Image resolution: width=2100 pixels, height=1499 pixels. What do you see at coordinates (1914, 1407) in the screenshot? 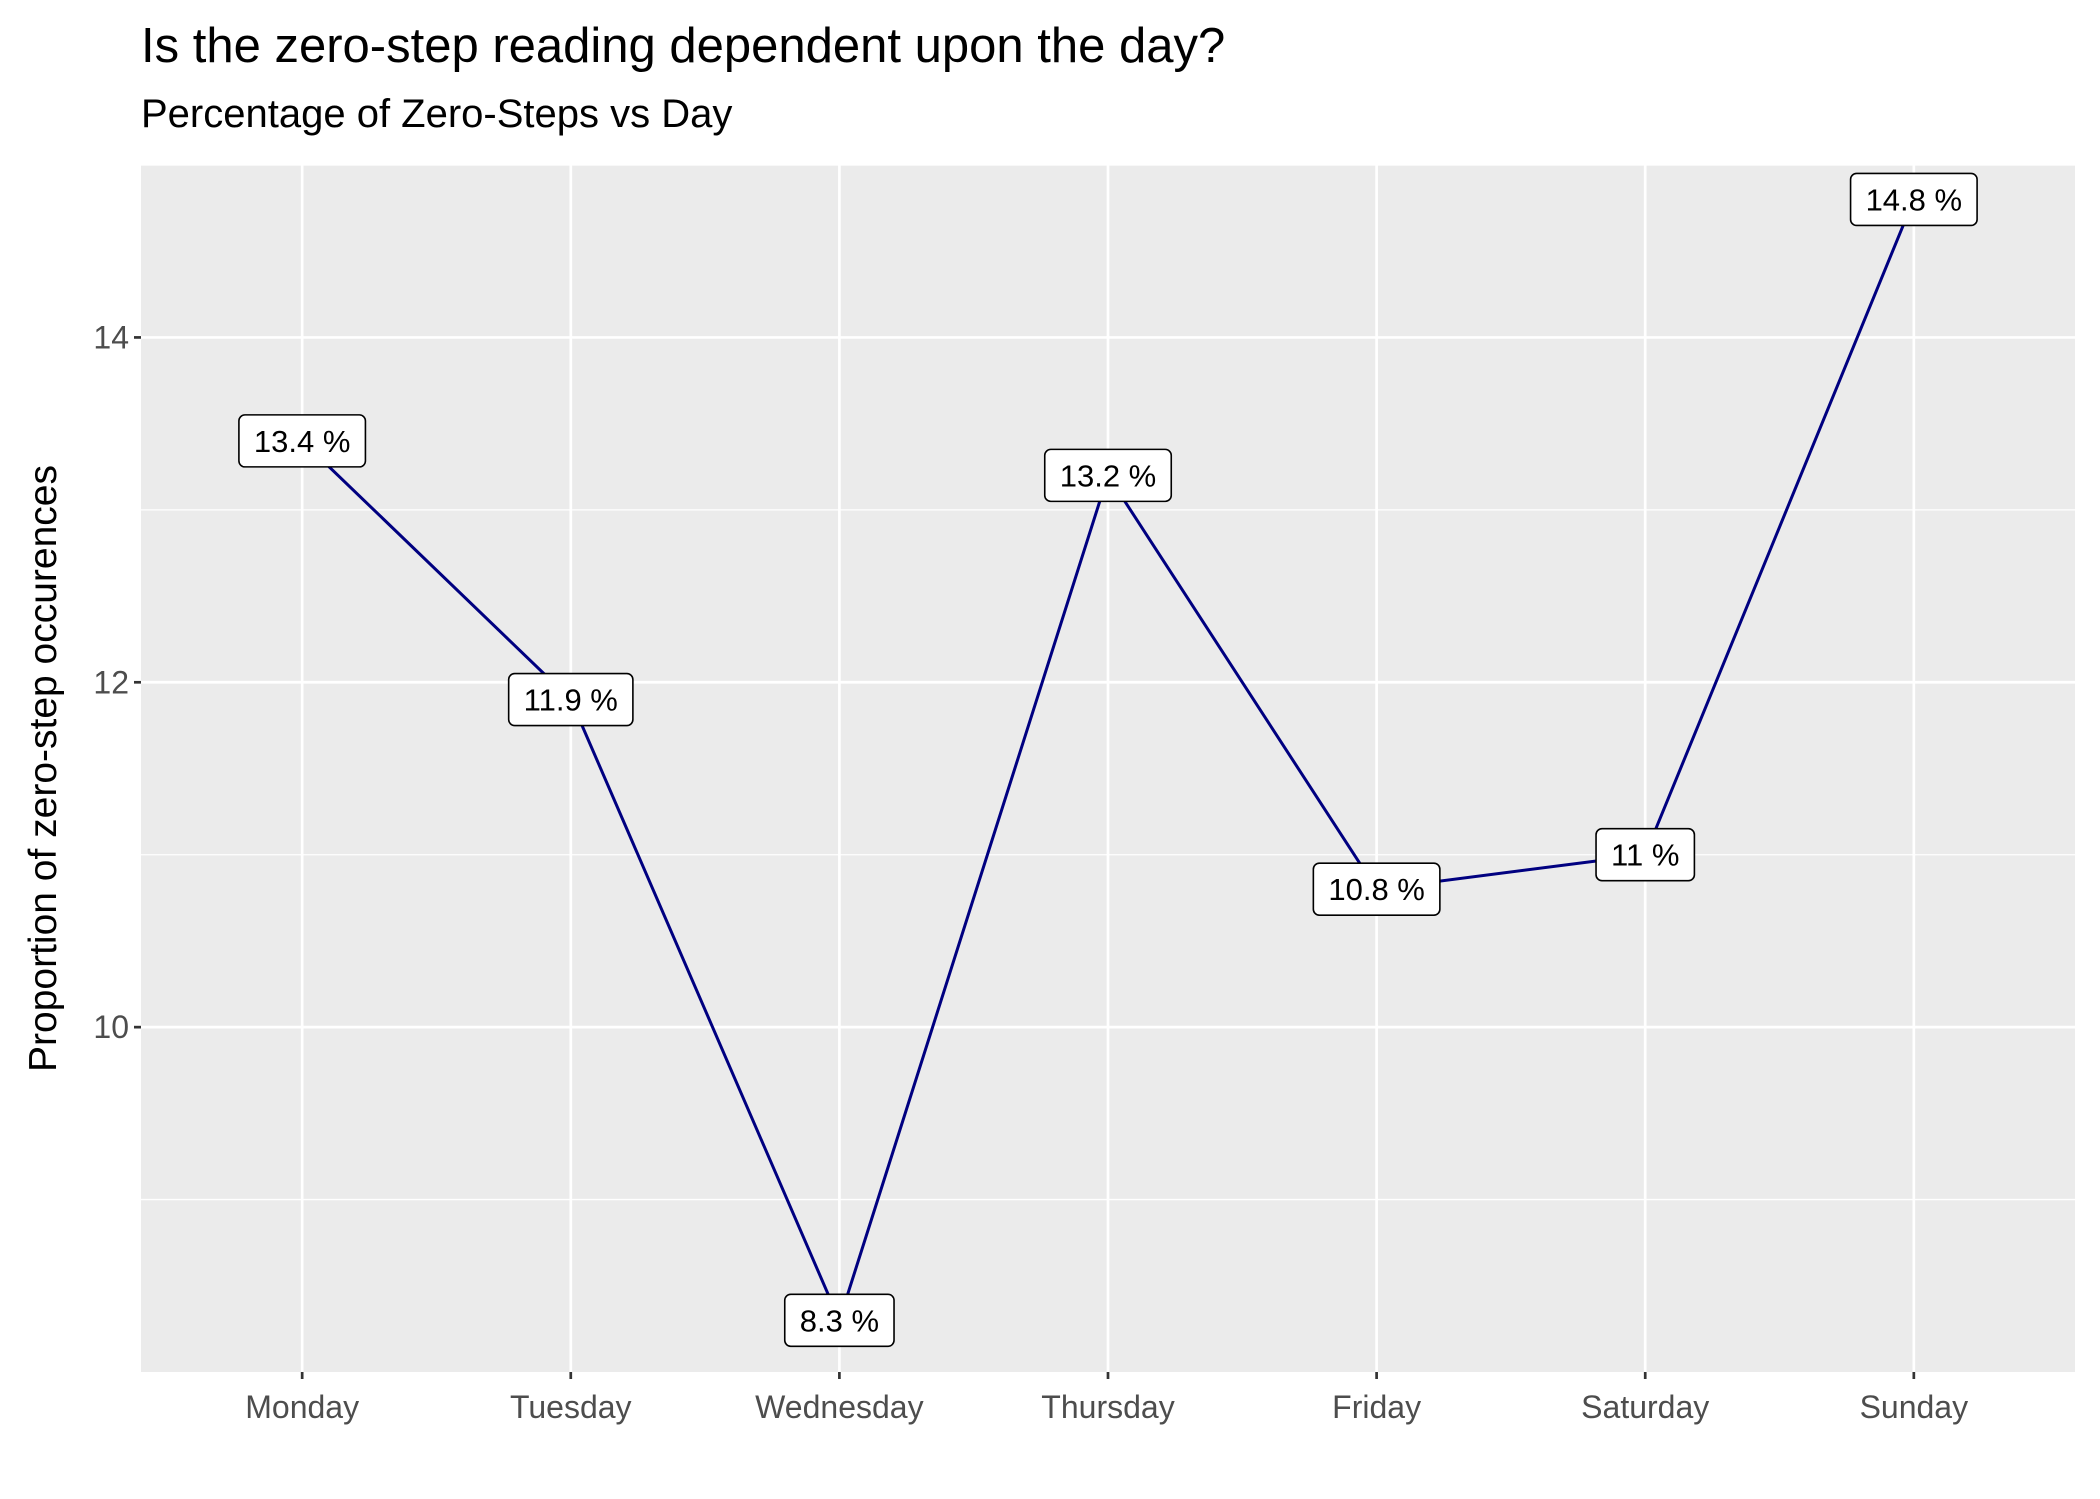
I see `x-tick-label: Sunday` at bounding box center [1914, 1407].